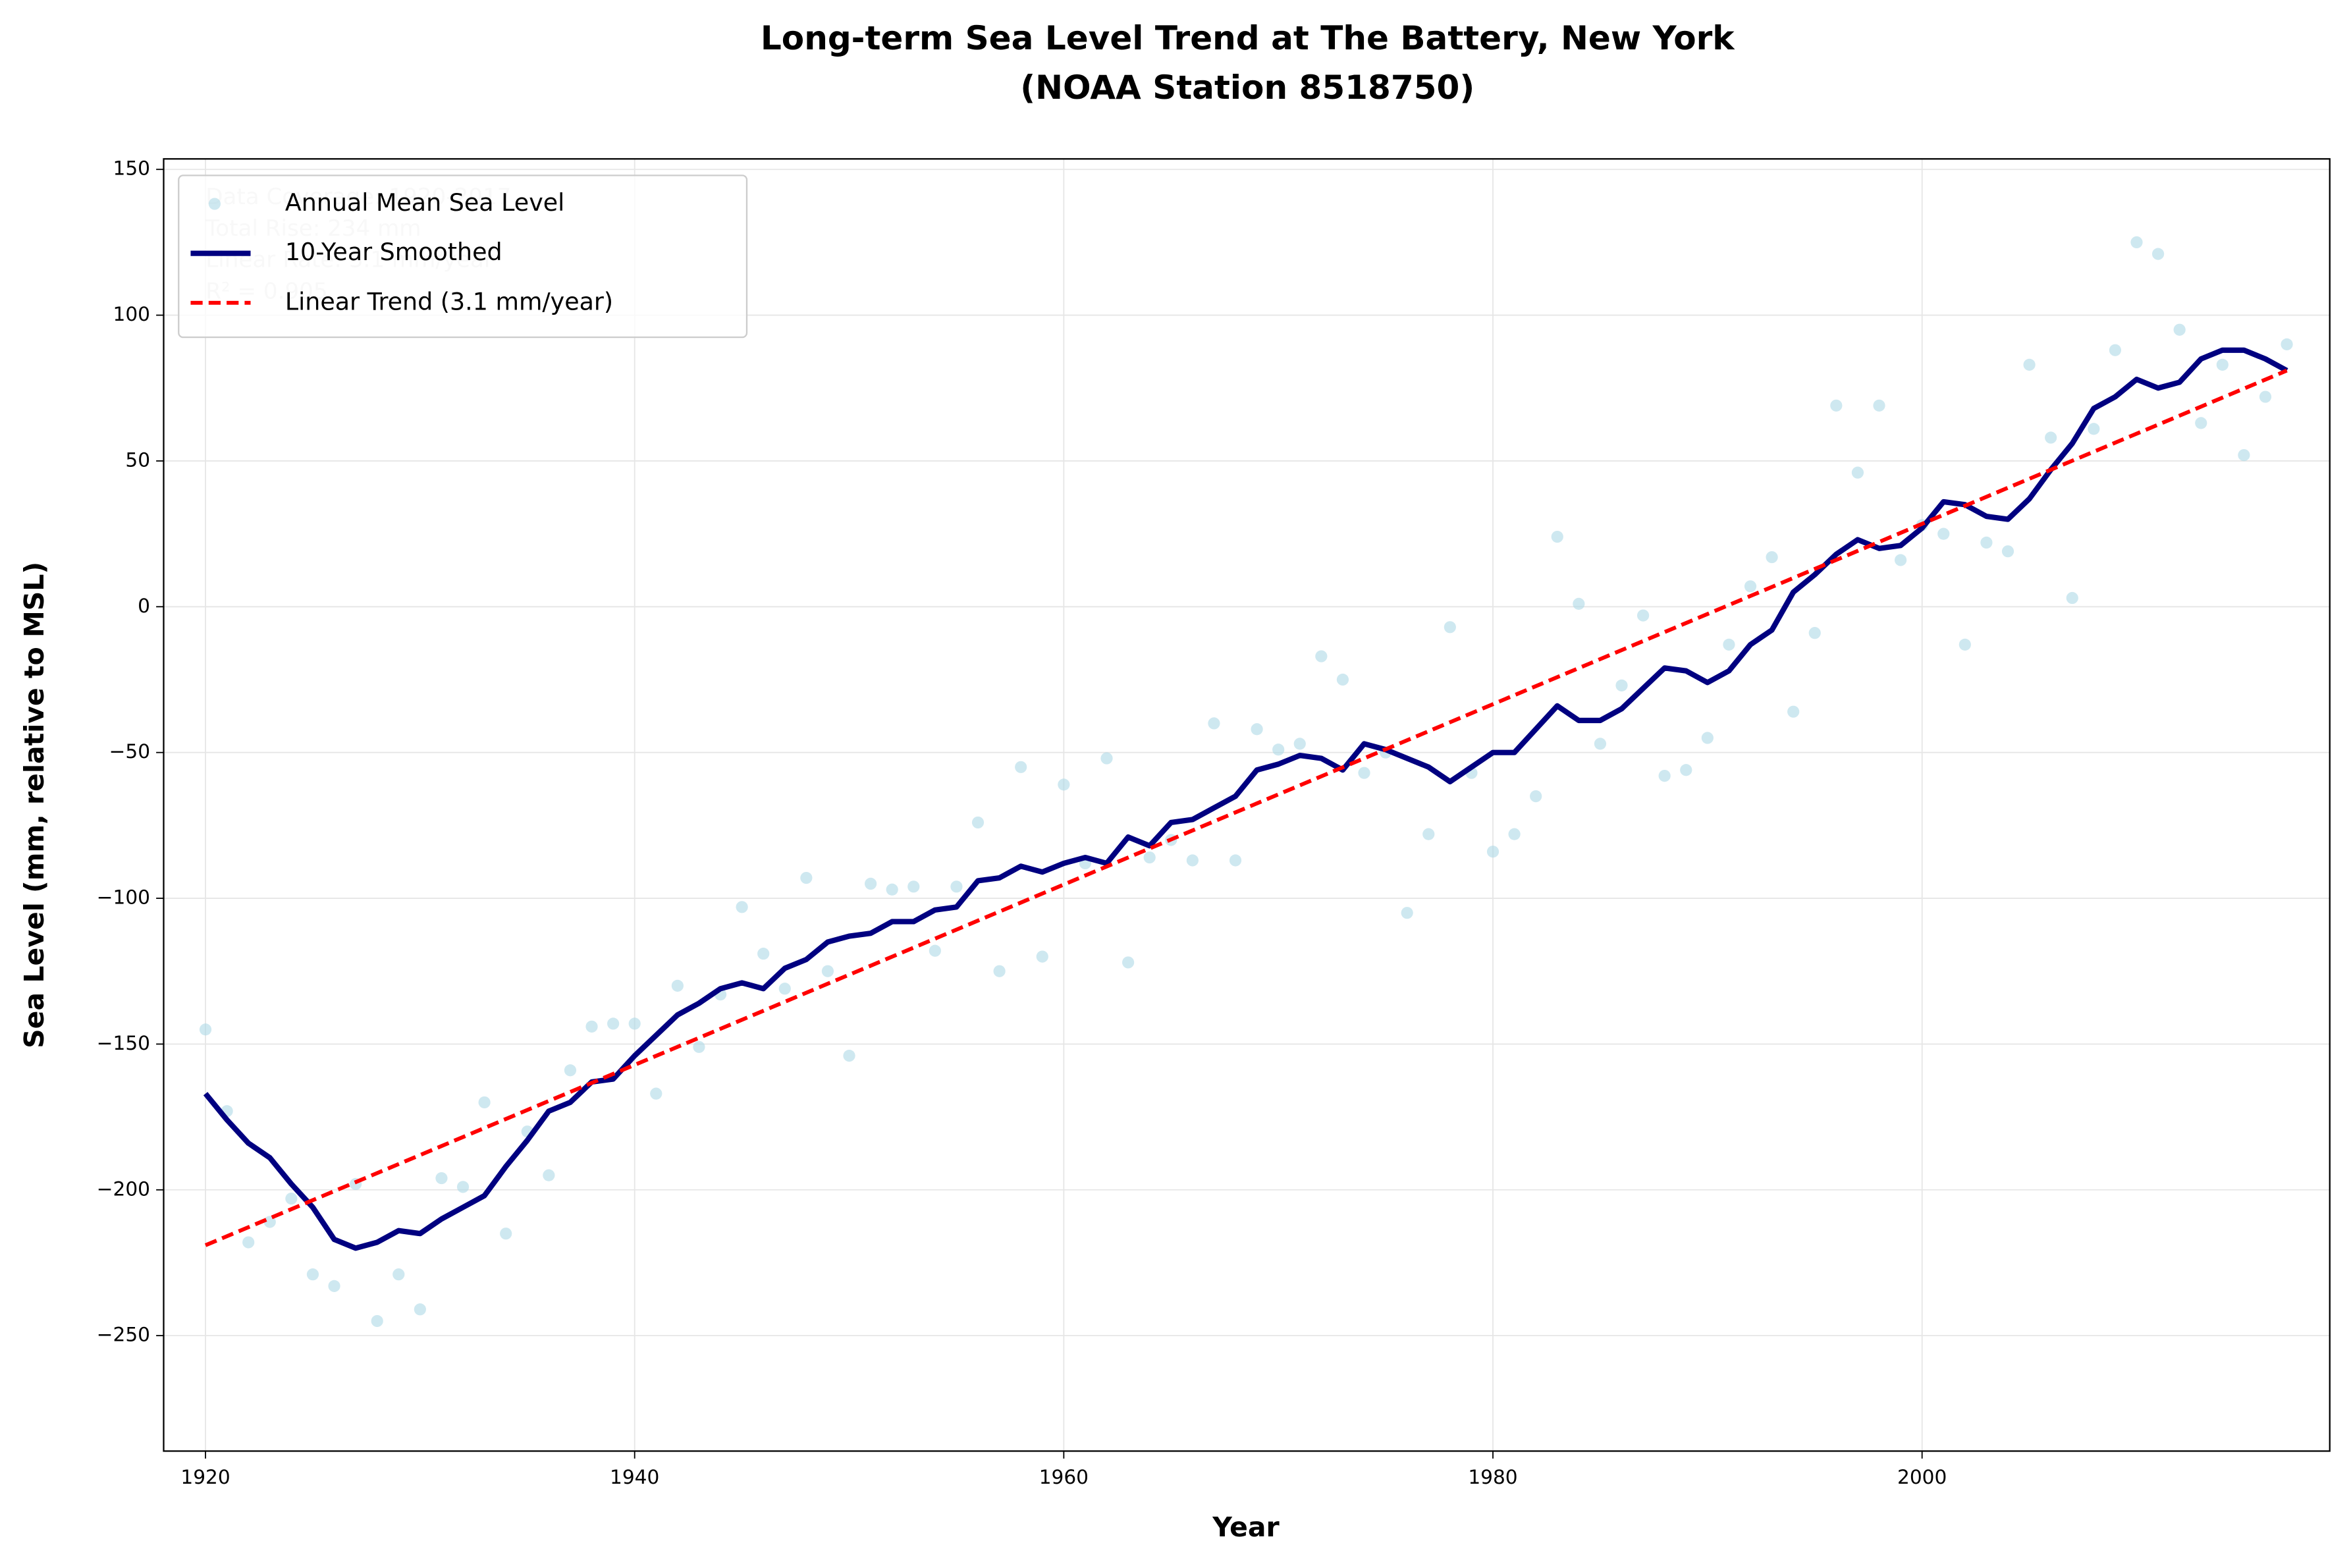  I want to click on legend-label: Linear Trend (3.1 mm/year), so click(449, 301).